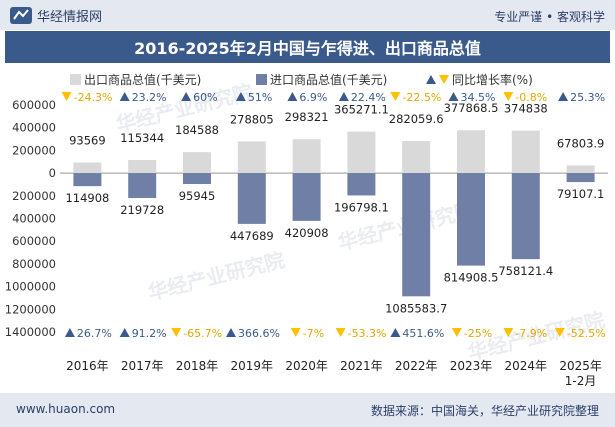  I want to click on import-value-label: 1085583.7, so click(416, 308).